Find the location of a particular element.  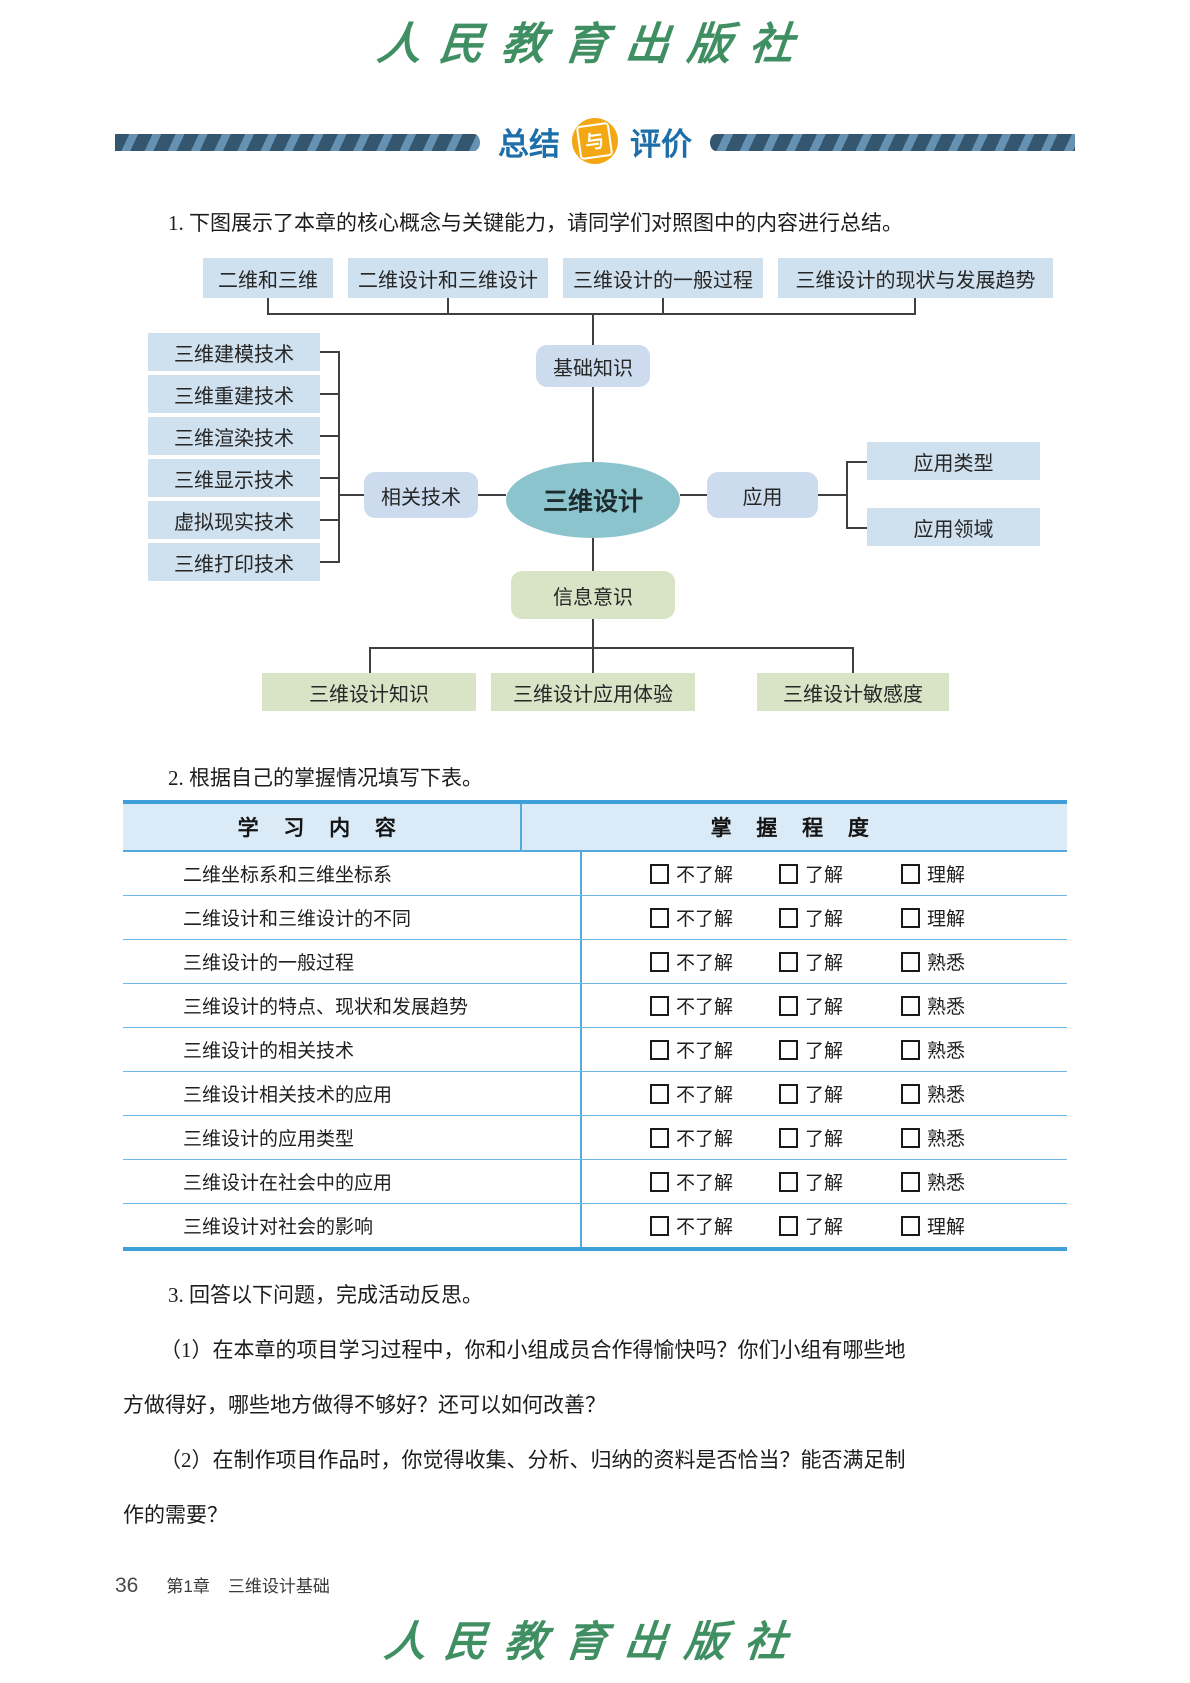

diagram-node: 三维渲染技术 is located at coordinates (234, 436).